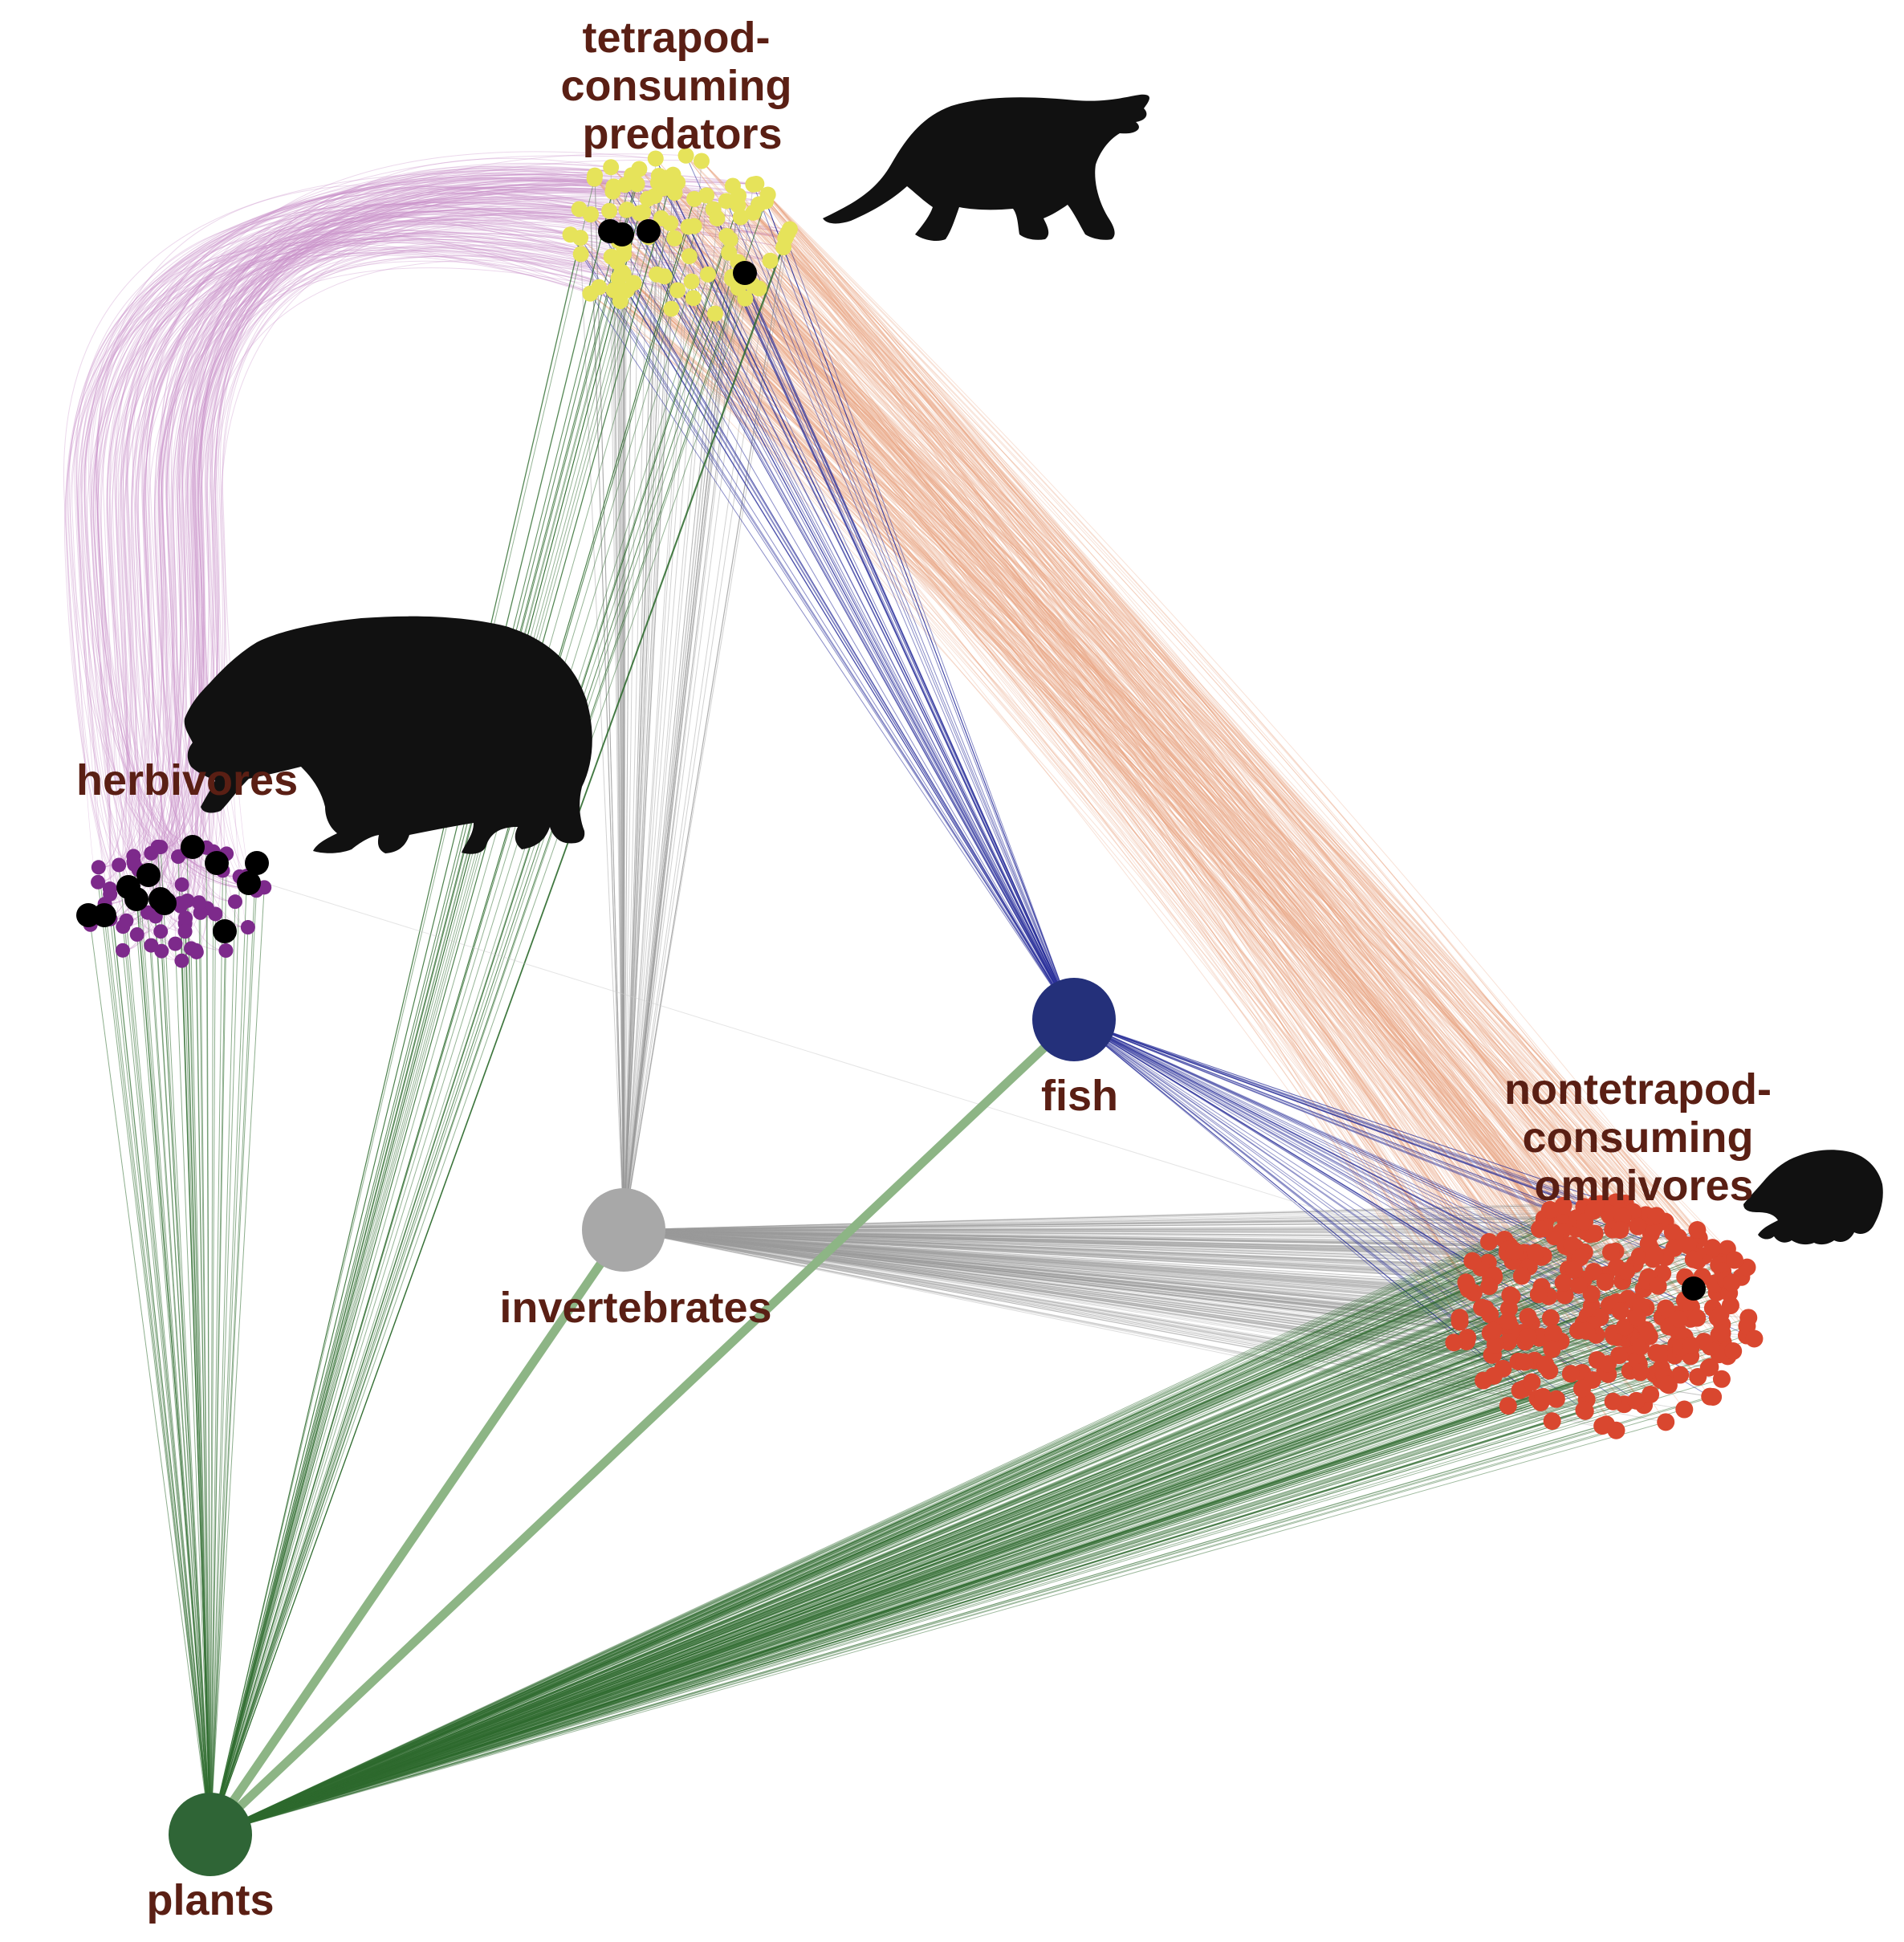  Describe the element at coordinates (1341, 1118) in the screenshot. I see `fish-omnivore-edge` at that location.